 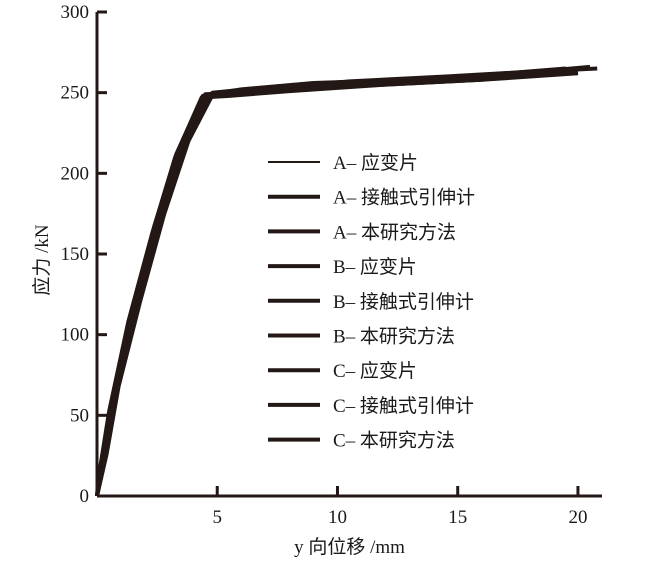 What do you see at coordinates (375, 267) in the screenshot?
I see `legend-label-4: B– 应变片` at bounding box center [375, 267].